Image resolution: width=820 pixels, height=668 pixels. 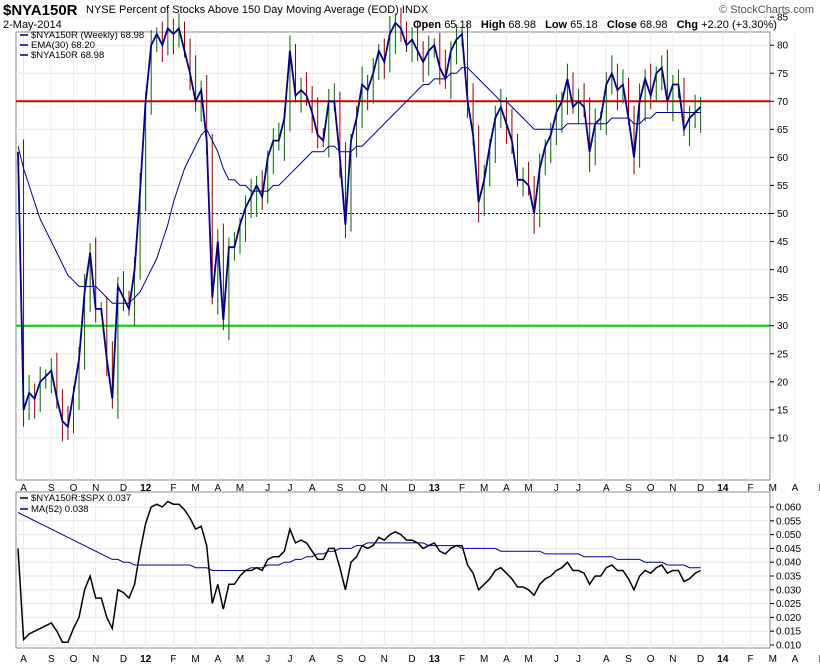 I want to click on symbol-title: $NYA150R, so click(x=40, y=10).